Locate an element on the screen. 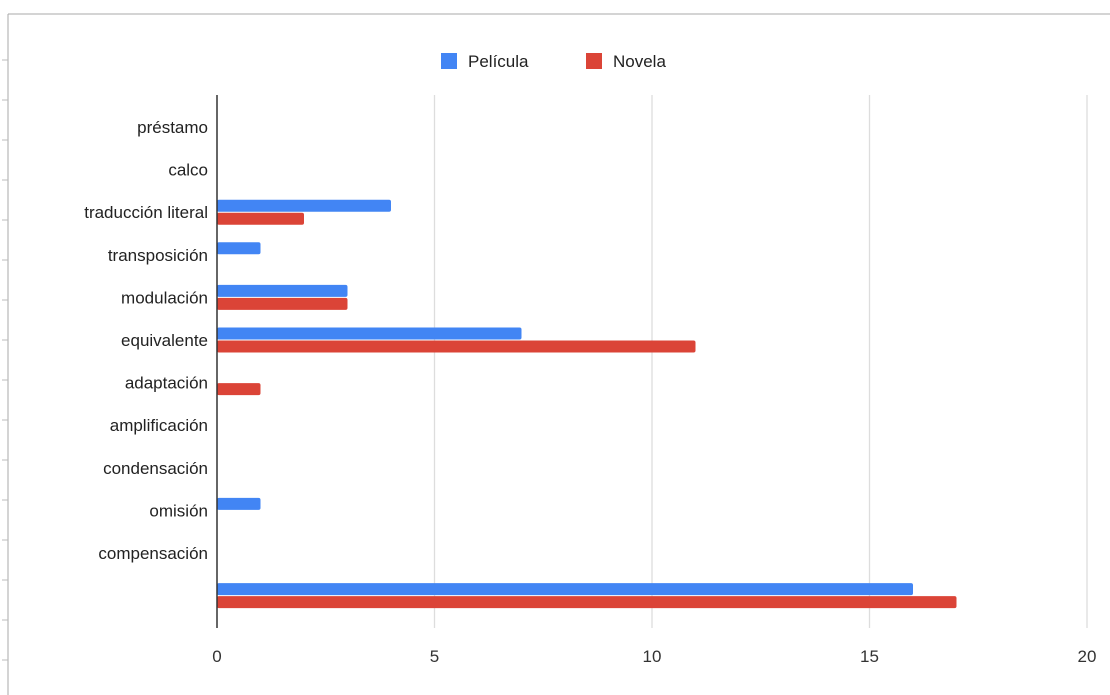  legend: Película Novela is located at coordinates (553, 61).